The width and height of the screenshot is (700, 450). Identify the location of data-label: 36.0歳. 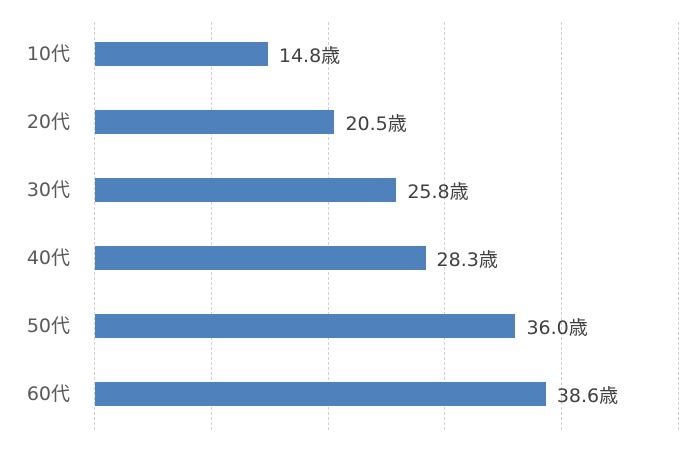
(557, 328).